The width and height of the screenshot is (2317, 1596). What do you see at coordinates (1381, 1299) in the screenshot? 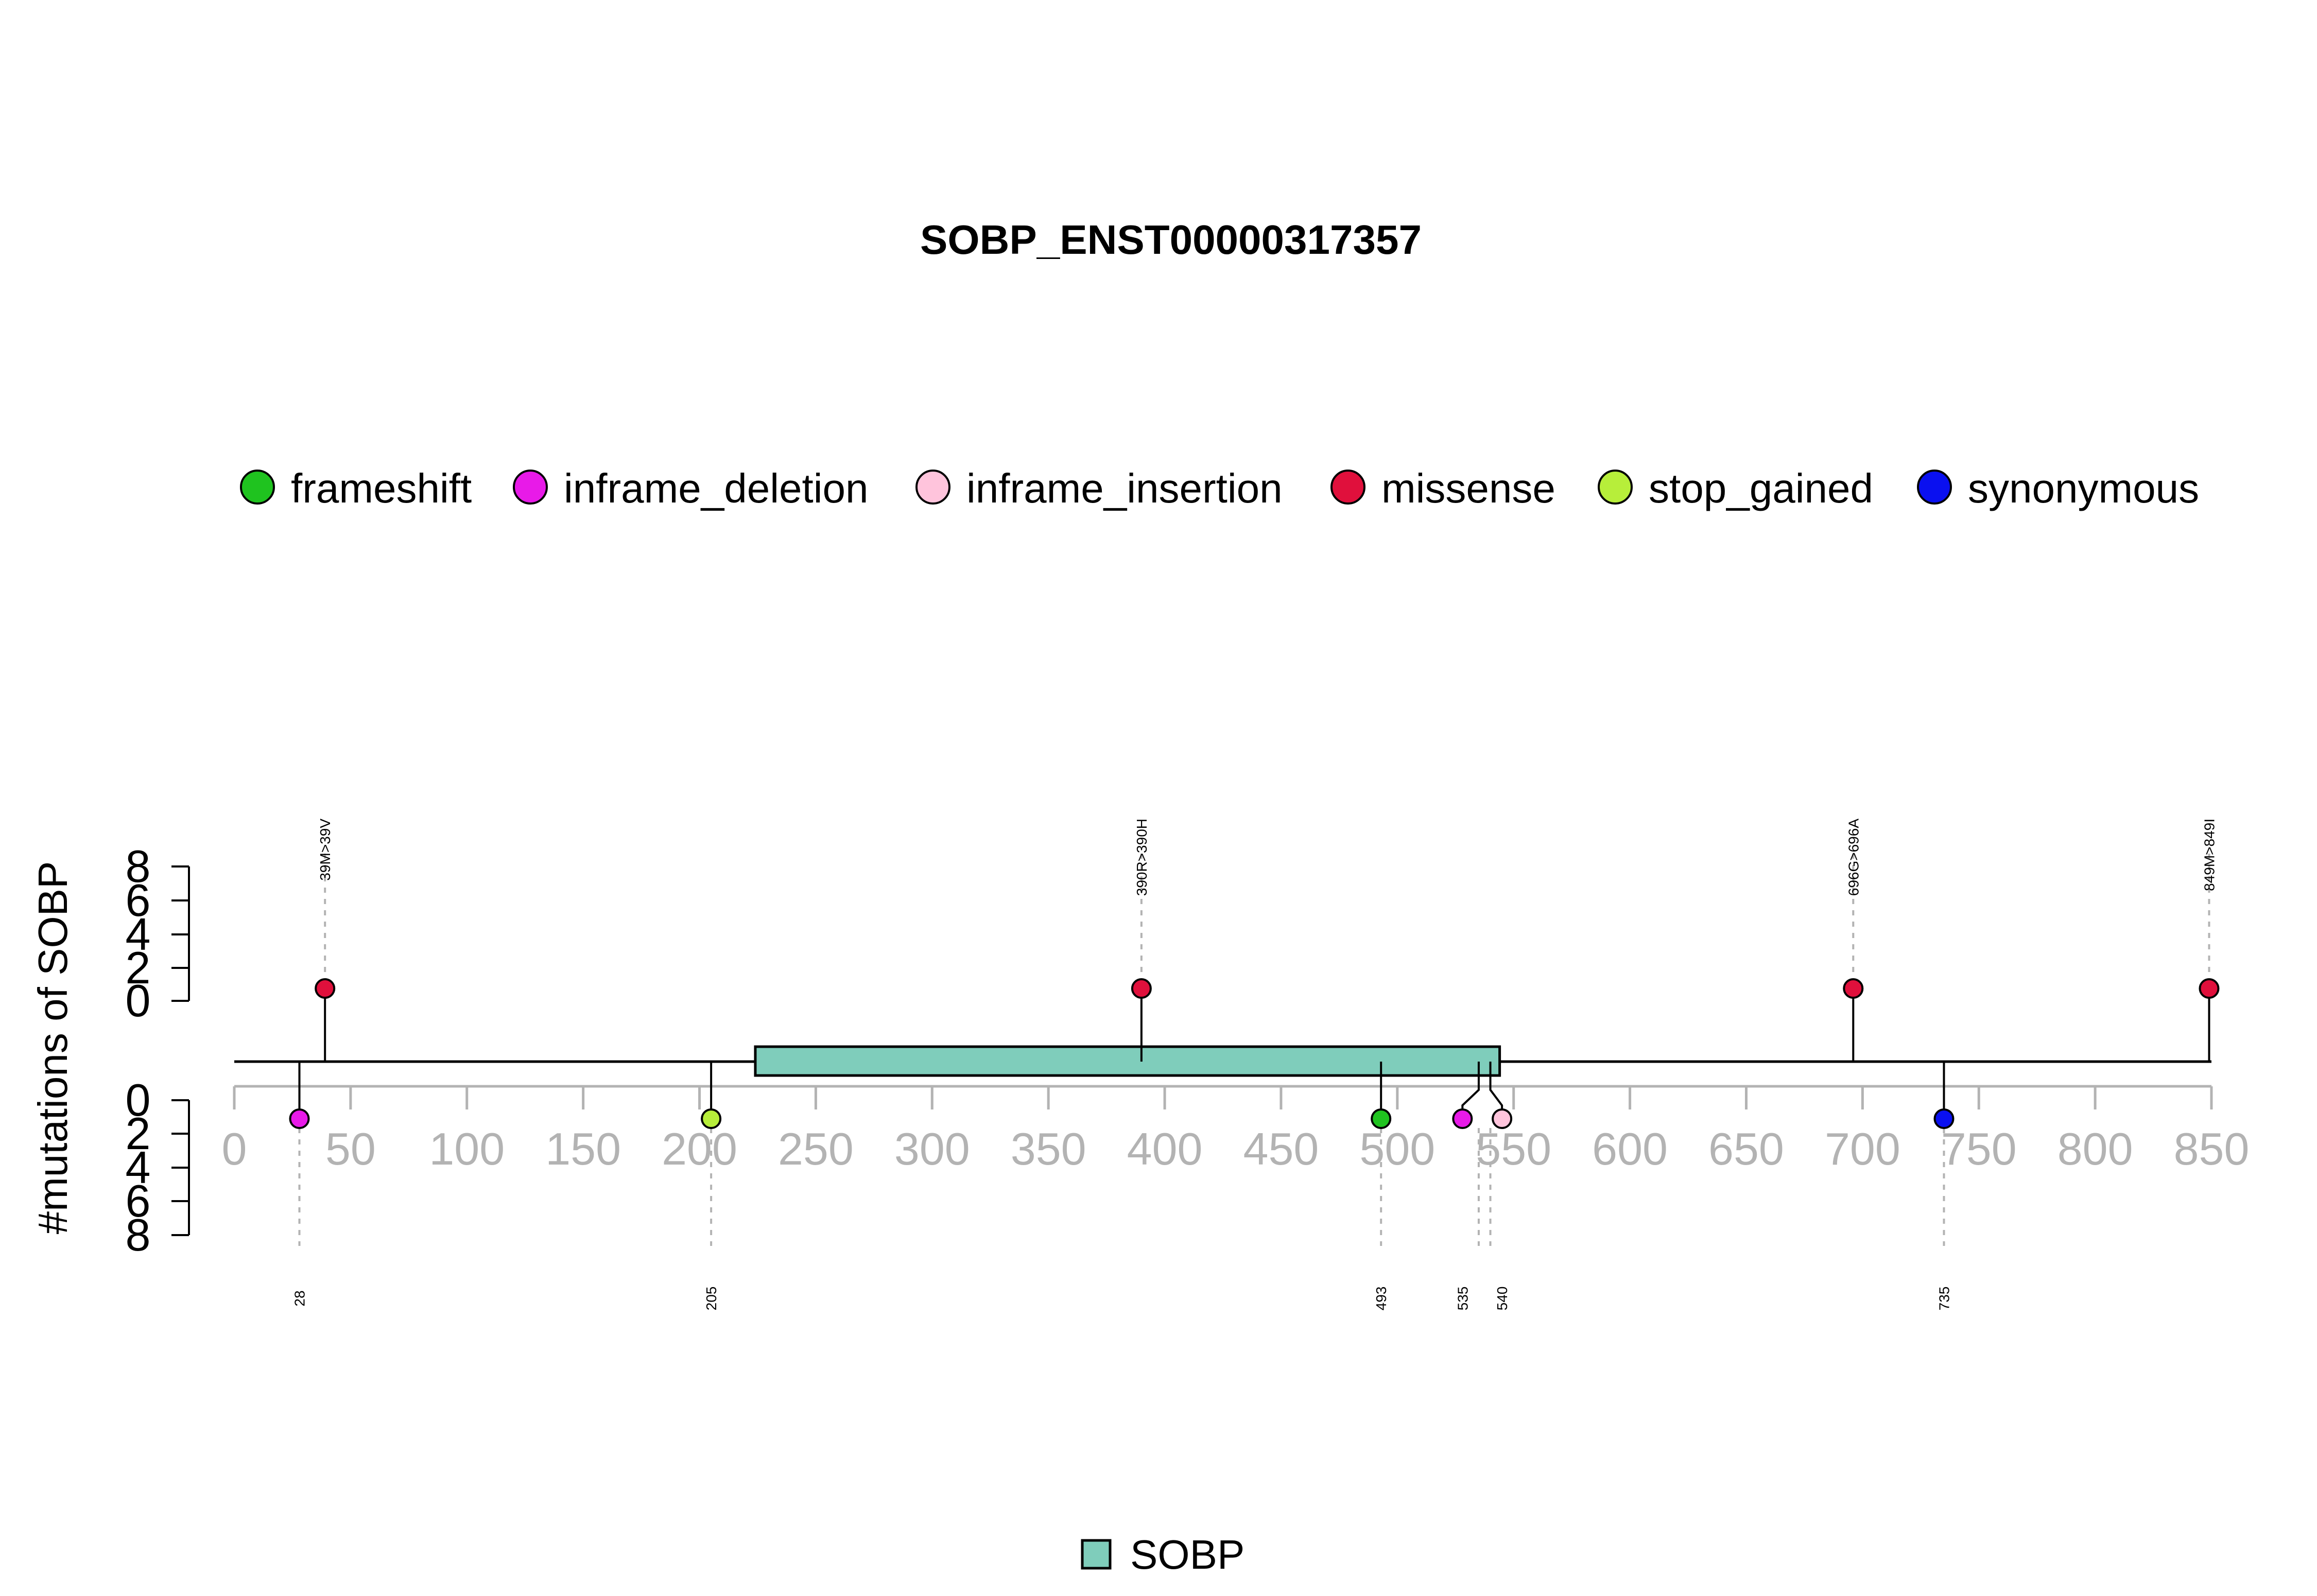
I see `mutation-label-493: 493` at bounding box center [1381, 1299].